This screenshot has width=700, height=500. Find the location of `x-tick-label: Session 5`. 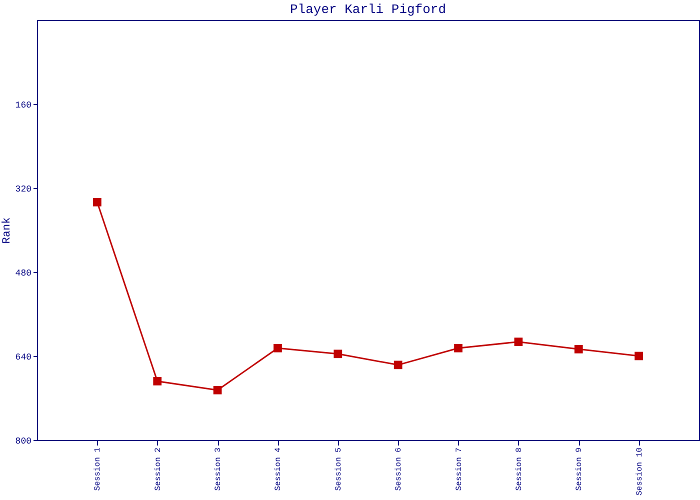

x-tick-label: Session 5 is located at coordinates (339, 469).